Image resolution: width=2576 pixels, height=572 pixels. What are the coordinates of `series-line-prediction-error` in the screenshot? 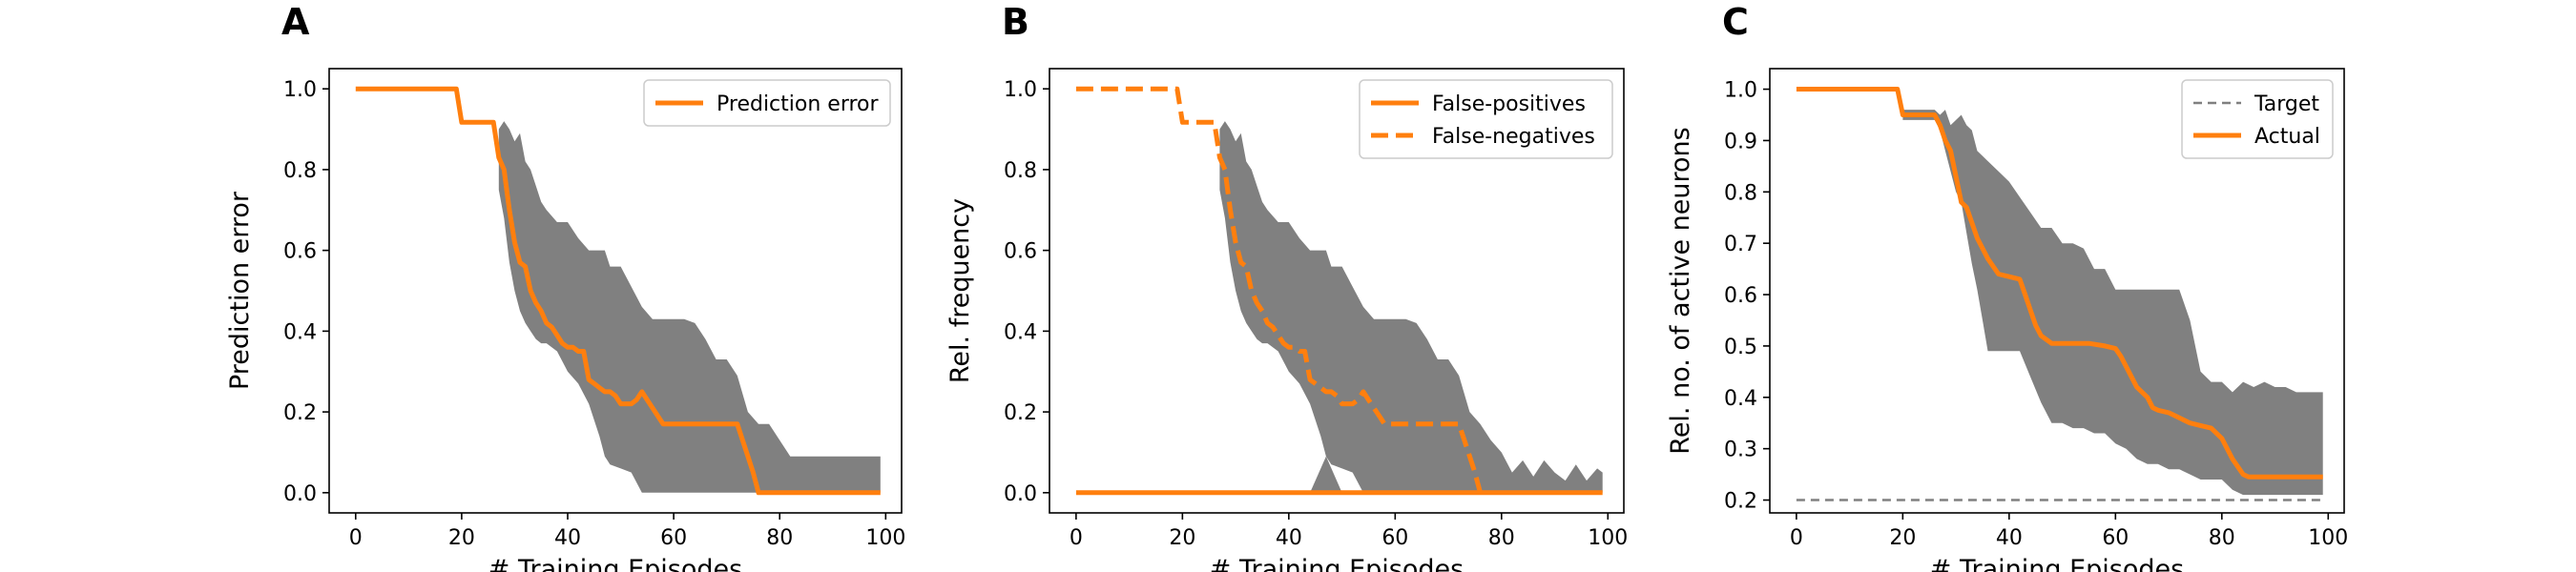 It's located at (618, 291).